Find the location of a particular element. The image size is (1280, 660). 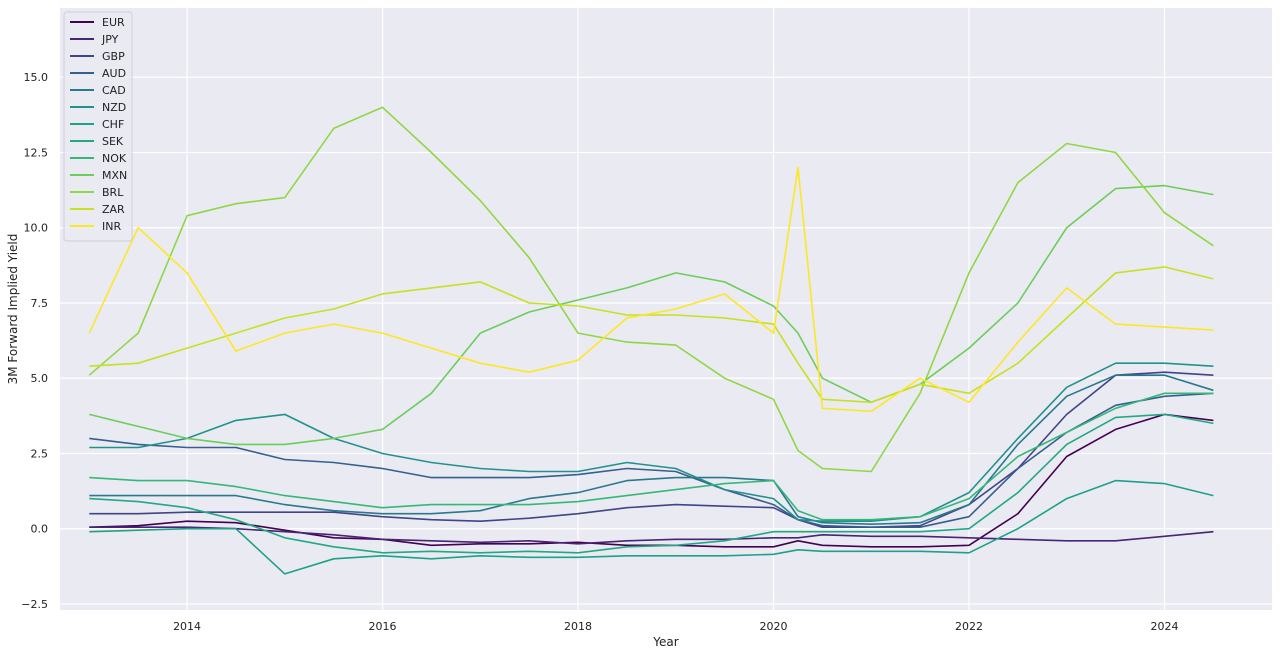

legend: EUR JPY GBP AUD CAD NZD CHF SEK NOK MXN BRL ZAR INR is located at coordinates (98, 126).